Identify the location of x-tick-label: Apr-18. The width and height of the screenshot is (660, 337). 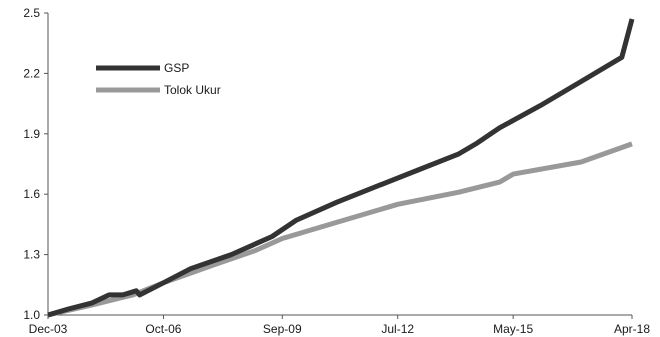
(632, 329).